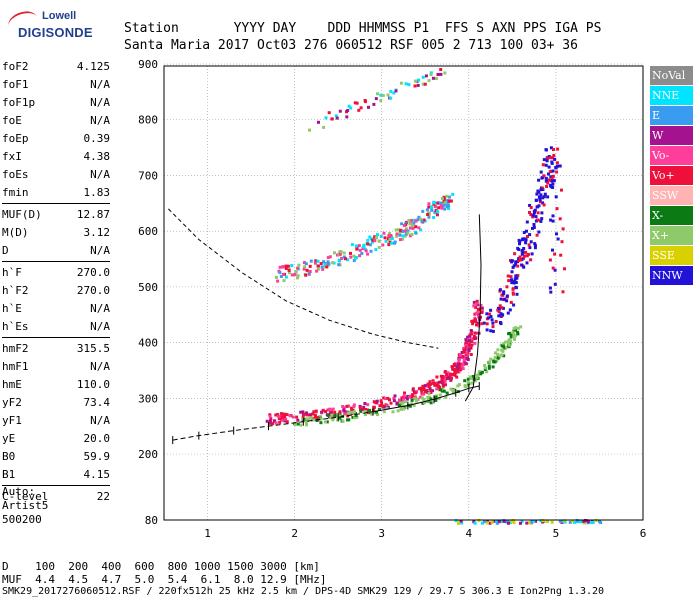 The height and width of the screenshot is (600, 700). Describe the element at coordinates (56, 203) in the screenshot. I see `divider` at that location.